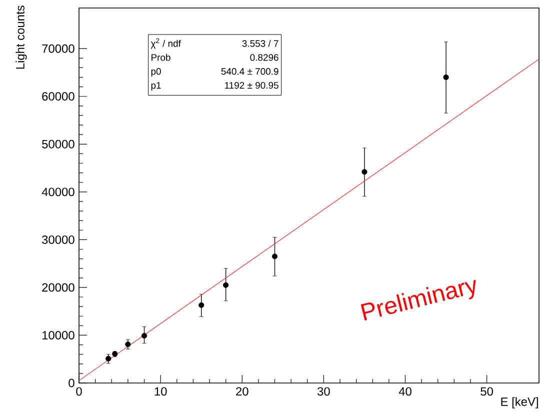 Image resolution: width=542 pixels, height=415 pixels. Describe the element at coordinates (249, 71) in the screenshot. I see `annotation: 540.4 ± 700.9` at that location.